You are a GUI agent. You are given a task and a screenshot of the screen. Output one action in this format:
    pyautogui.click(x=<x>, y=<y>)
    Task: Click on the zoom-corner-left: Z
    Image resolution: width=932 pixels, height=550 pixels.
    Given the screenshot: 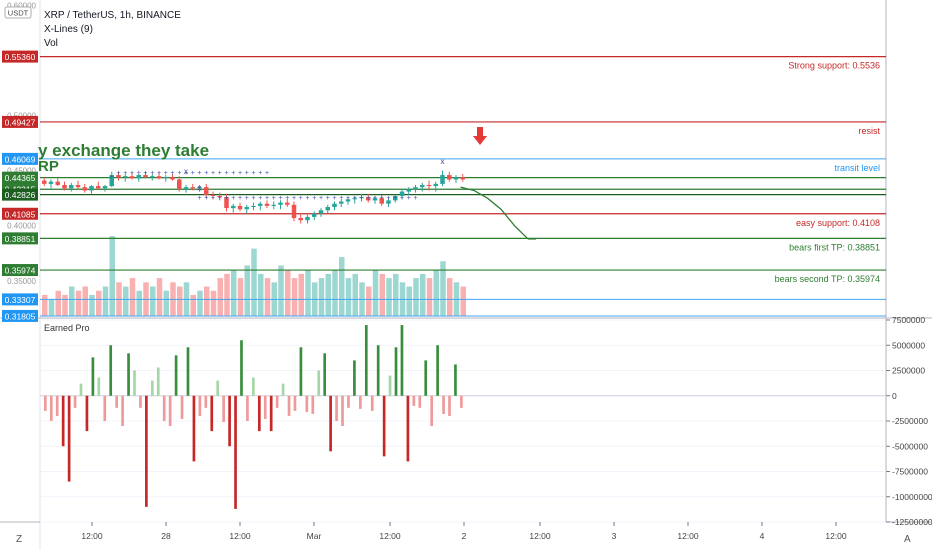 What is the action you would take?
    pyautogui.click(x=19, y=539)
    